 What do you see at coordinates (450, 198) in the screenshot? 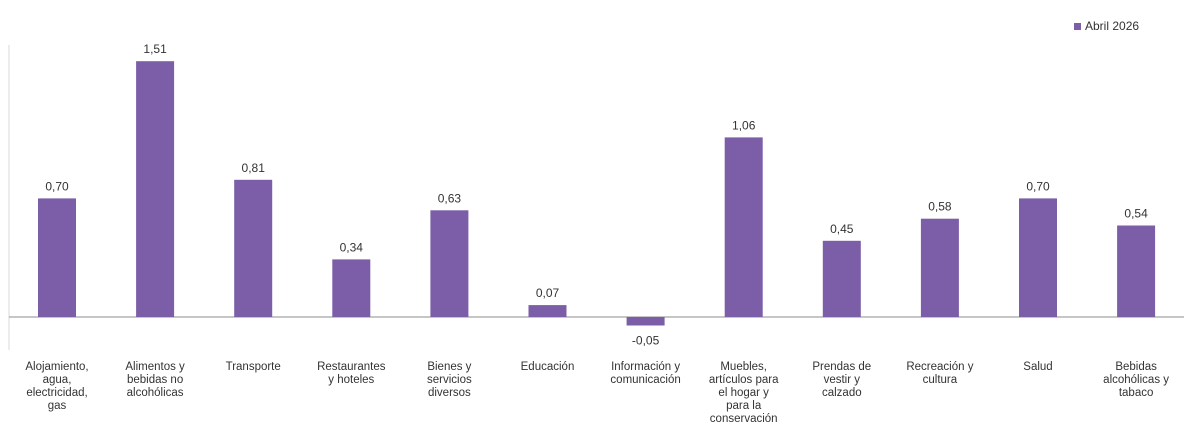
I see `data-label-4: 0,63` at bounding box center [450, 198].